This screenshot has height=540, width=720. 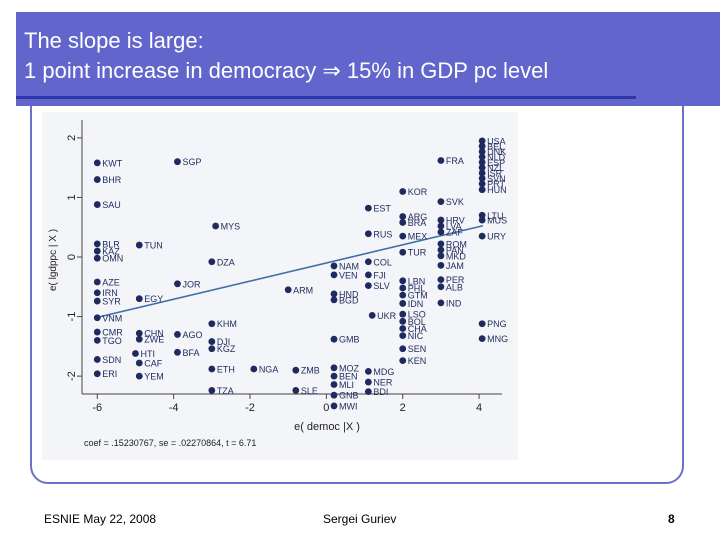 I want to click on point-label: PNG, so click(x=497, y=324).